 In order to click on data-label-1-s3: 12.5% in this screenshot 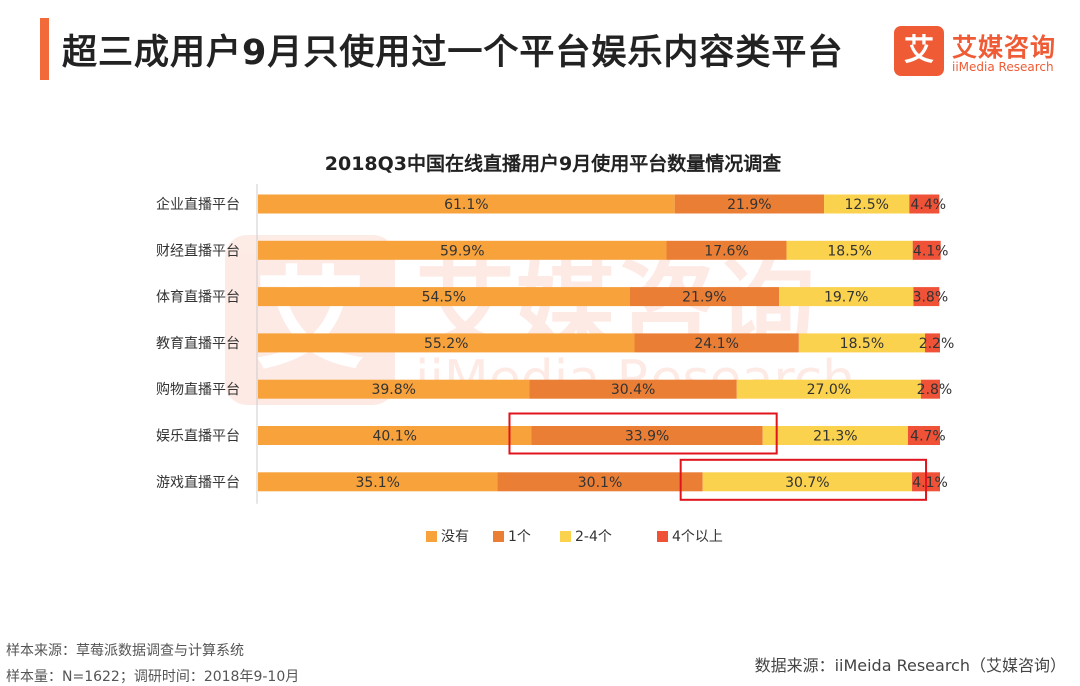, I will do `click(866, 205)`.